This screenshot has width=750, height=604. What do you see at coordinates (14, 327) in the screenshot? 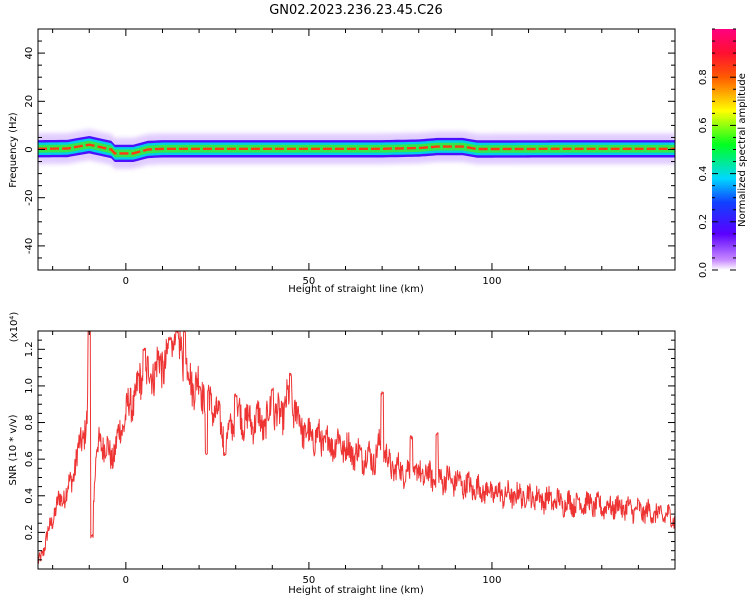
I see `snr-y-multiplier-label: (x10⁴)` at bounding box center [14, 327].